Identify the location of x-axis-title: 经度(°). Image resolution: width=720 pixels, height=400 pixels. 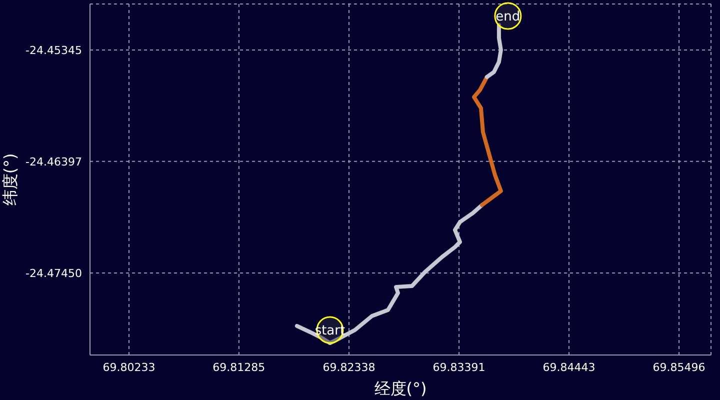
(400, 388).